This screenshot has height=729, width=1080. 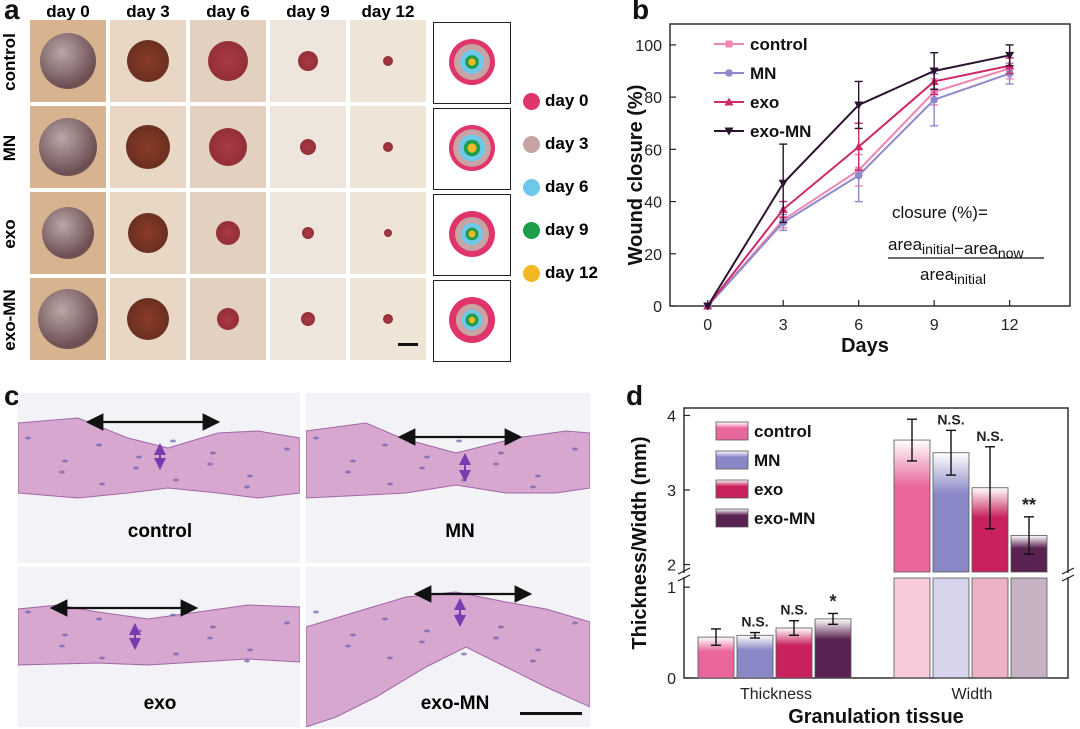 I want to click on panel-d-label: d, so click(x=635, y=395).